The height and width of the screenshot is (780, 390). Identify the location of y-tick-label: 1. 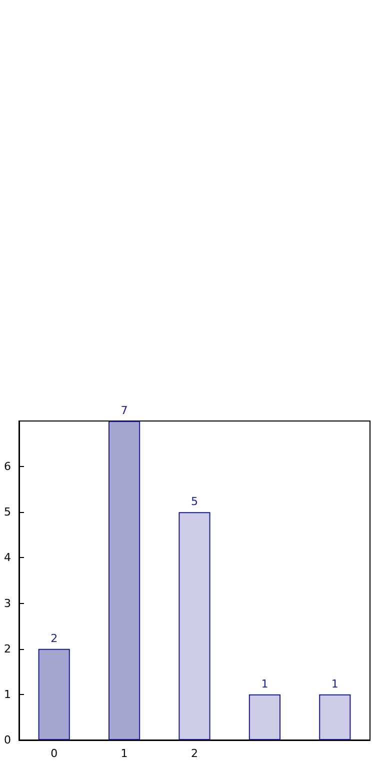
(7, 694).